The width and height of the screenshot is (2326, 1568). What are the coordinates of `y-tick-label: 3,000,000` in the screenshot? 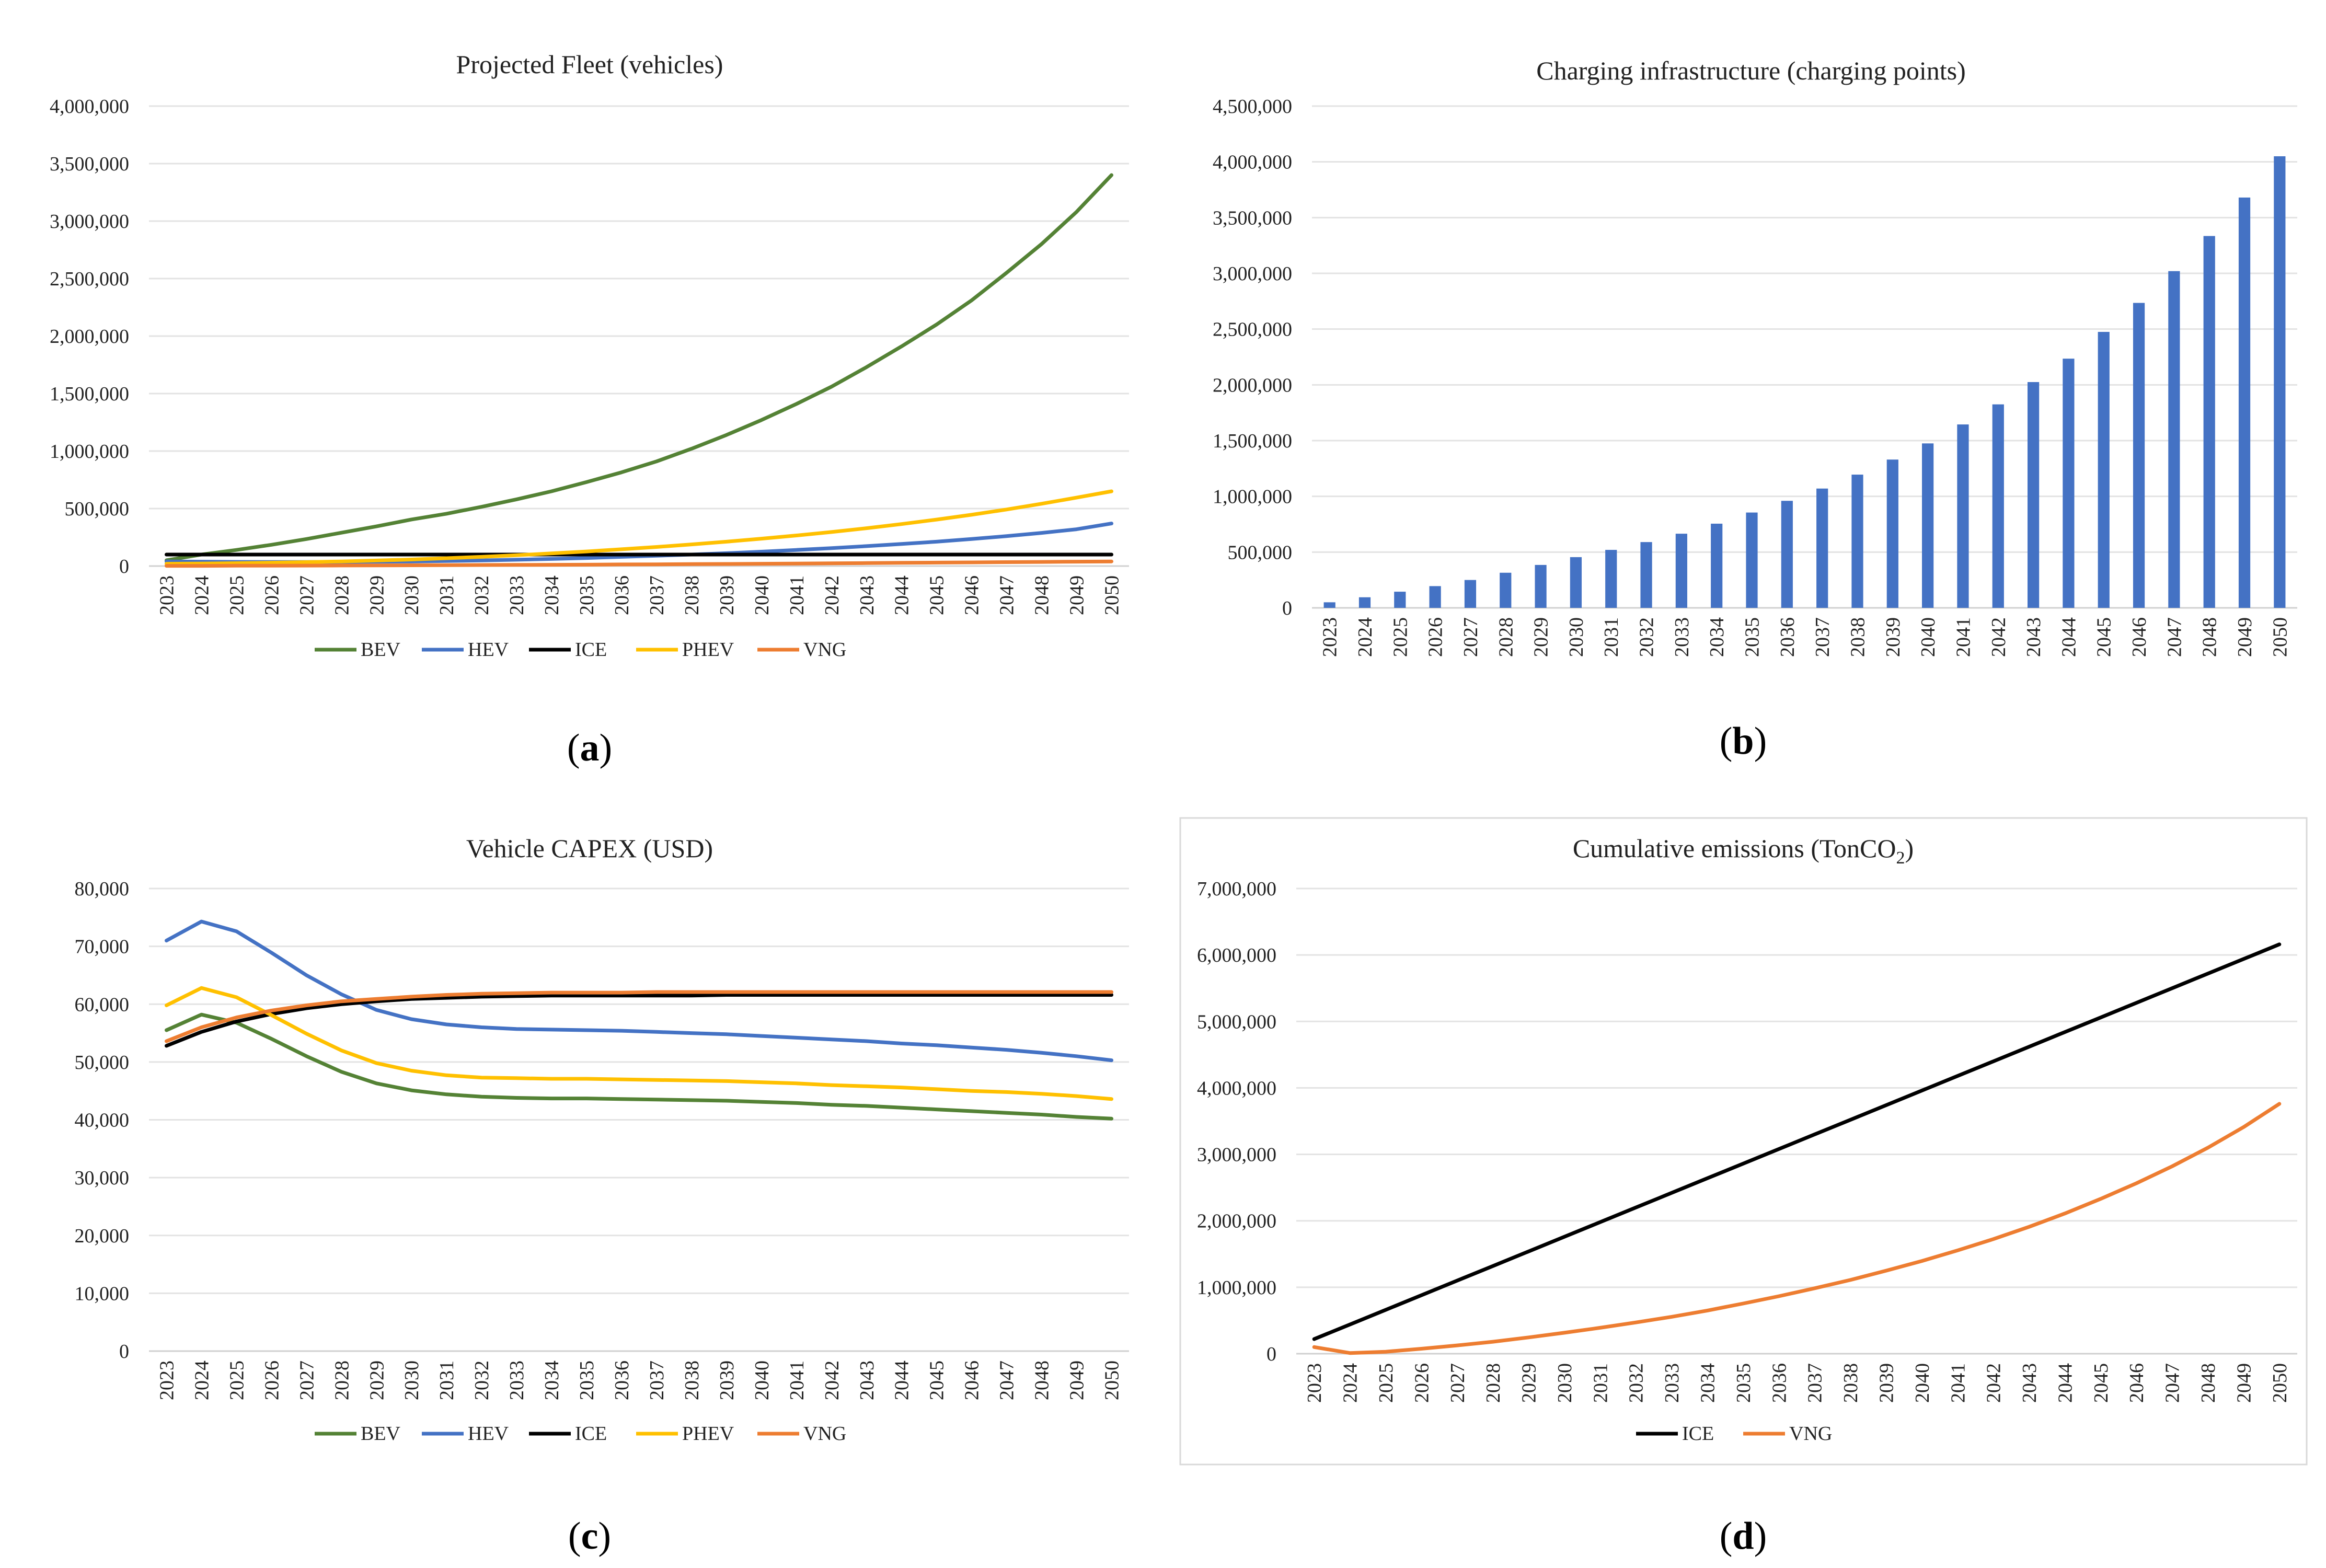 It's located at (1236, 1155).